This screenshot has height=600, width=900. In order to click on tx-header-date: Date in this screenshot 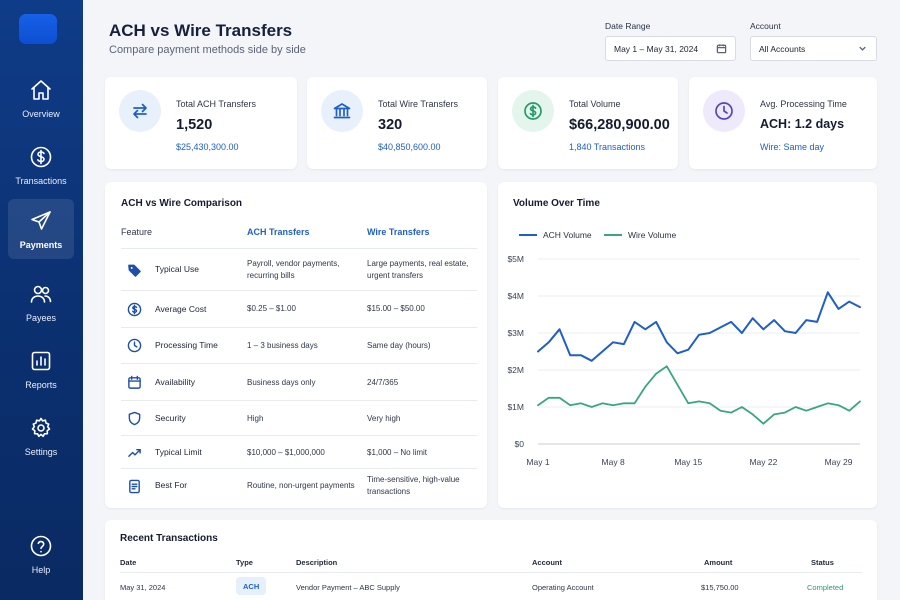, I will do `click(128, 562)`.